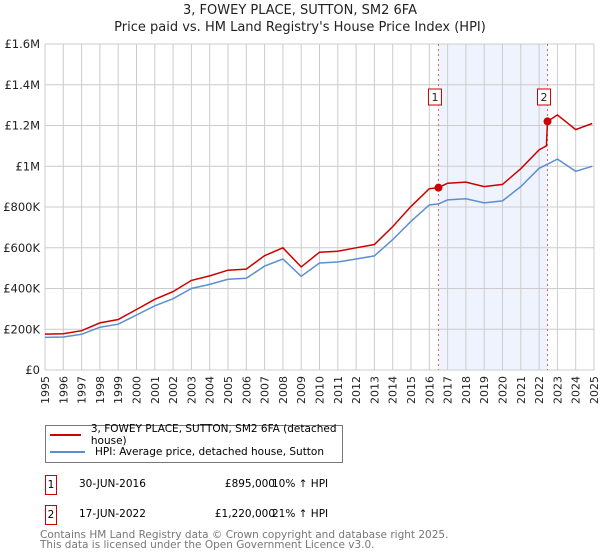 The height and width of the screenshot is (560, 600). I want to click on x-tick-label: 2014, so click(393, 390).